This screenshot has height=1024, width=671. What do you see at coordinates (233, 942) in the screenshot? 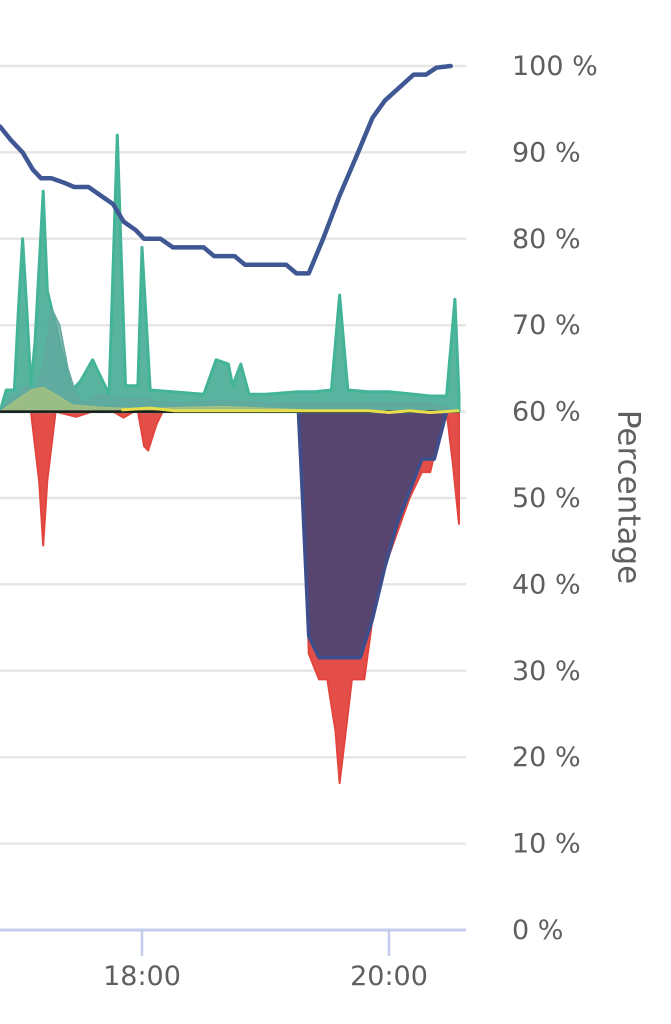
I see `axes` at bounding box center [233, 942].